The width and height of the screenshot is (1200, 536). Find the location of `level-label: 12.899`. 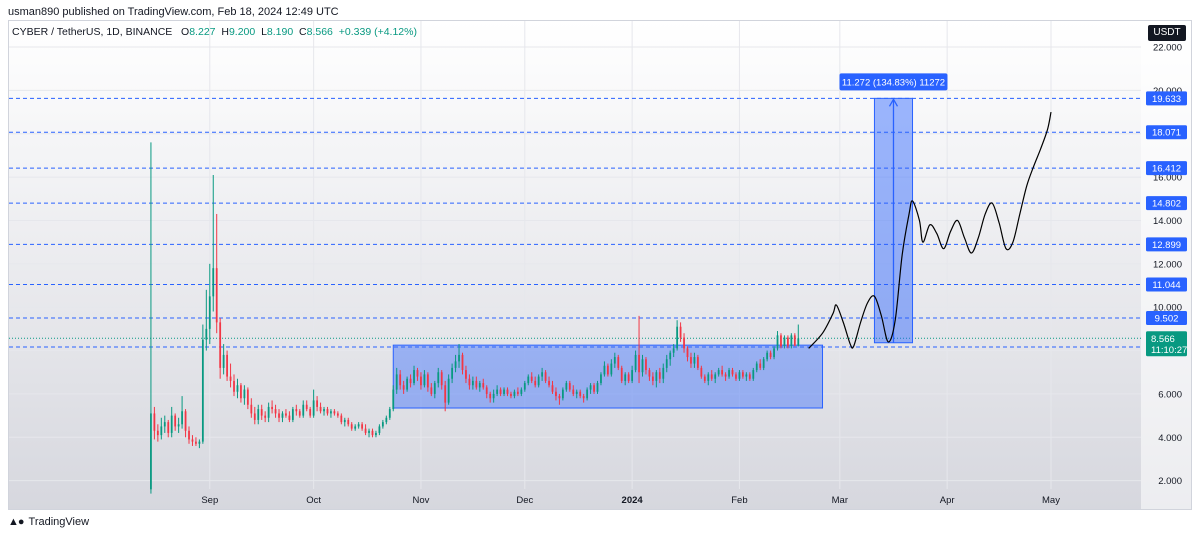

level-label: 12.899 is located at coordinates (1166, 245).